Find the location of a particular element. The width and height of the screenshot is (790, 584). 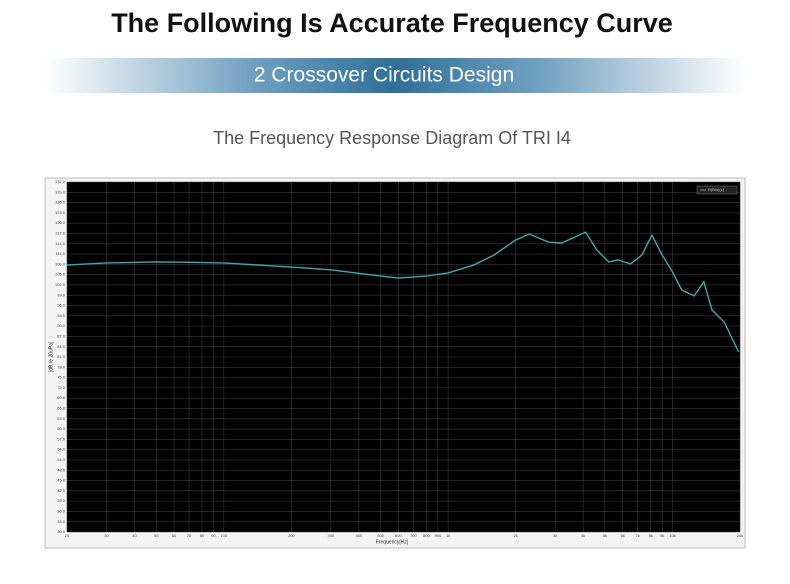

x-tick-label: 5k is located at coordinates (605, 535).